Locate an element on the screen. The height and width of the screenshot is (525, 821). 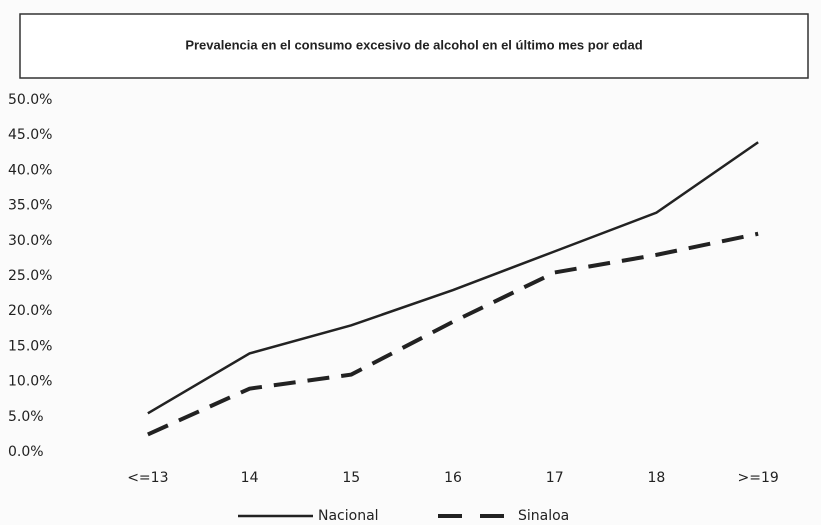
y-tick-label: 30.0% is located at coordinates (30, 241).